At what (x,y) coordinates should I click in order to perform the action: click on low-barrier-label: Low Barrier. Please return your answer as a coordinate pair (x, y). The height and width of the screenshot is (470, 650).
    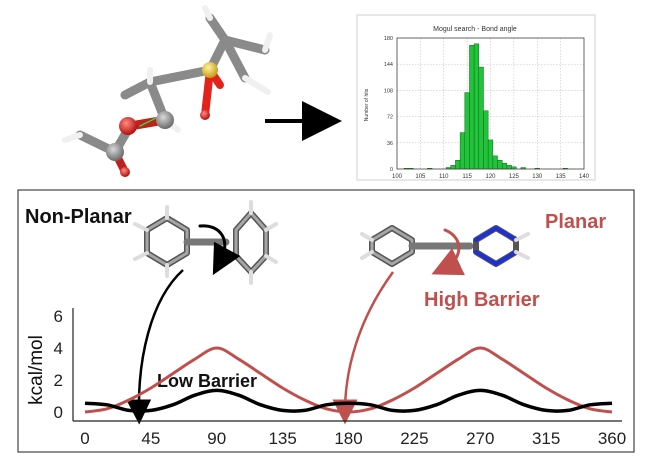
    Looking at the image, I should click on (207, 381).